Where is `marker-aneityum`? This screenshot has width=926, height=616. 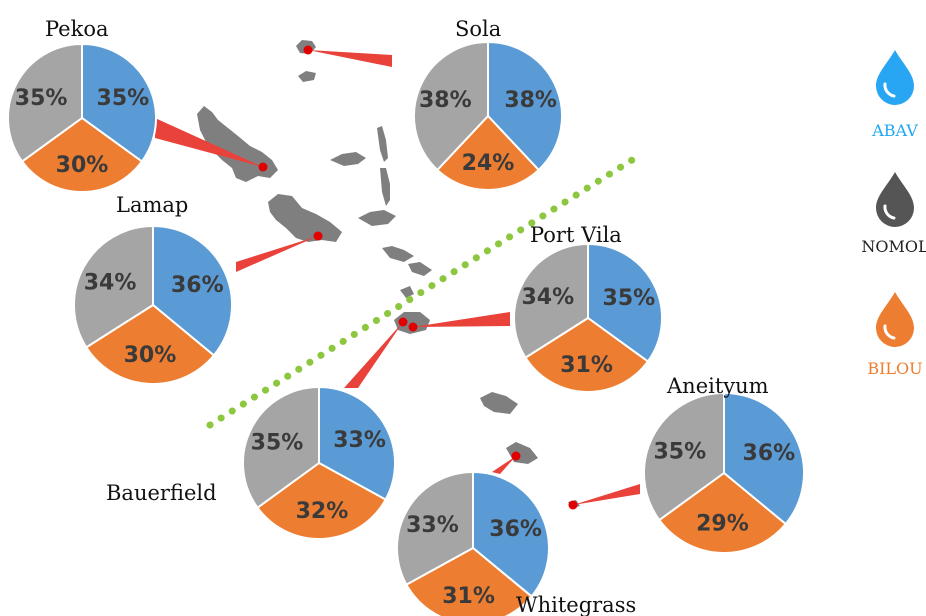 marker-aneityum is located at coordinates (573, 505).